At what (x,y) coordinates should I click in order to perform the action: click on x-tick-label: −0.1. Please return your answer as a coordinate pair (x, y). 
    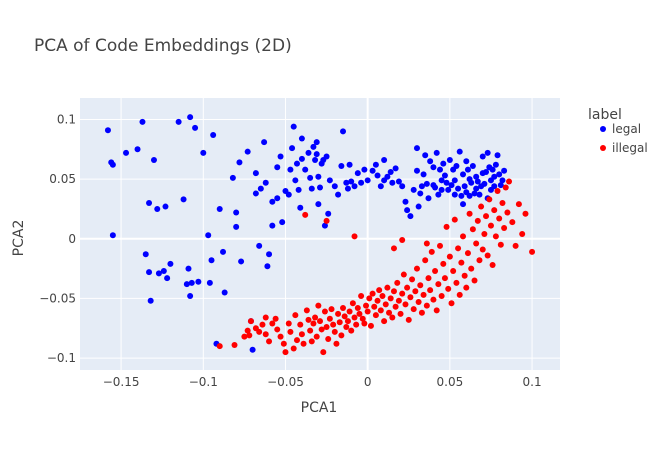
    Looking at the image, I should click on (203, 382).